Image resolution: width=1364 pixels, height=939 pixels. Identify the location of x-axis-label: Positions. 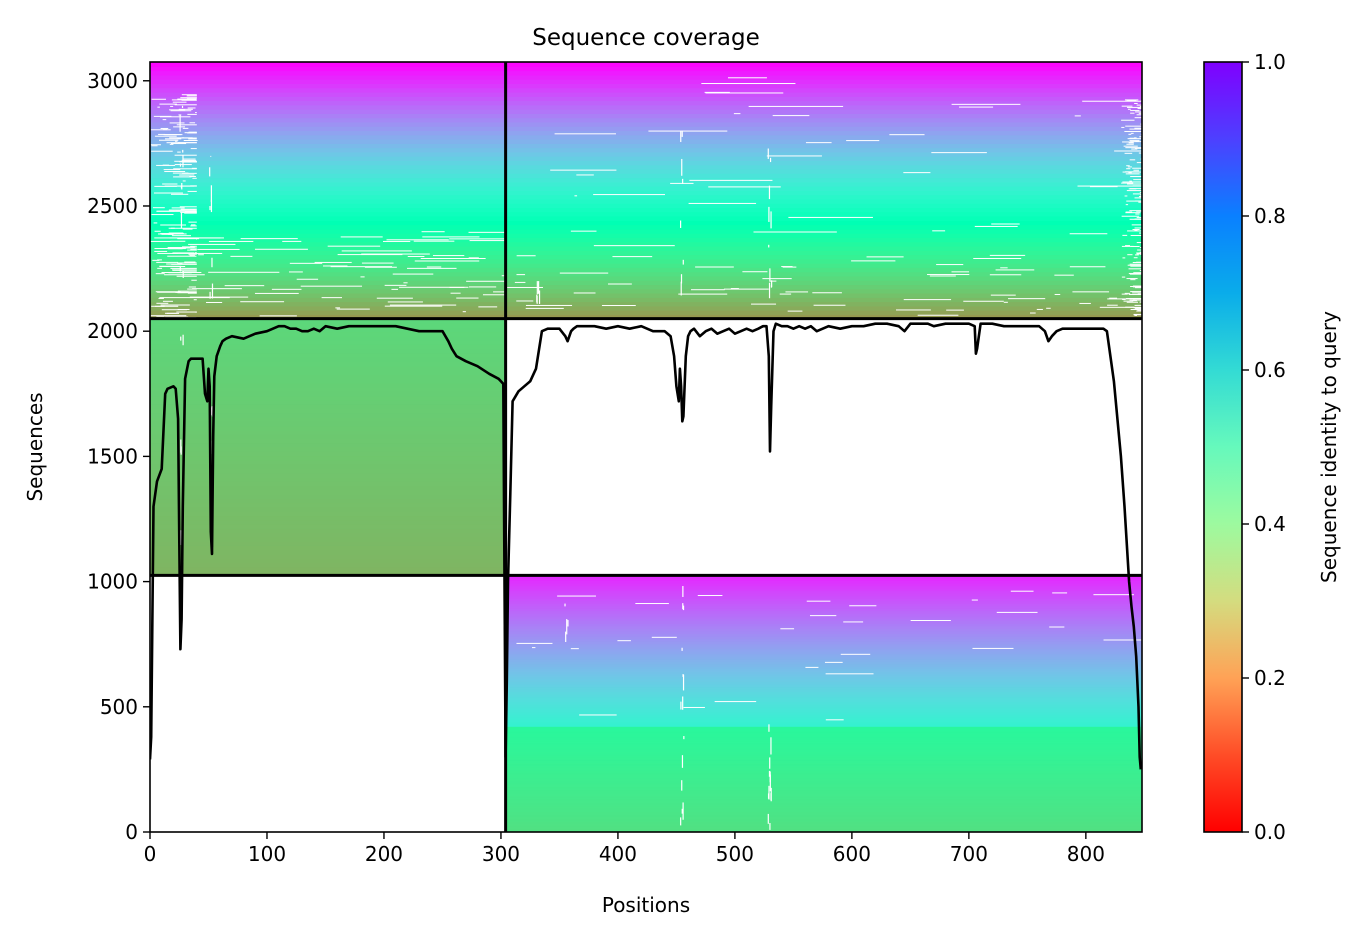
(646, 905).